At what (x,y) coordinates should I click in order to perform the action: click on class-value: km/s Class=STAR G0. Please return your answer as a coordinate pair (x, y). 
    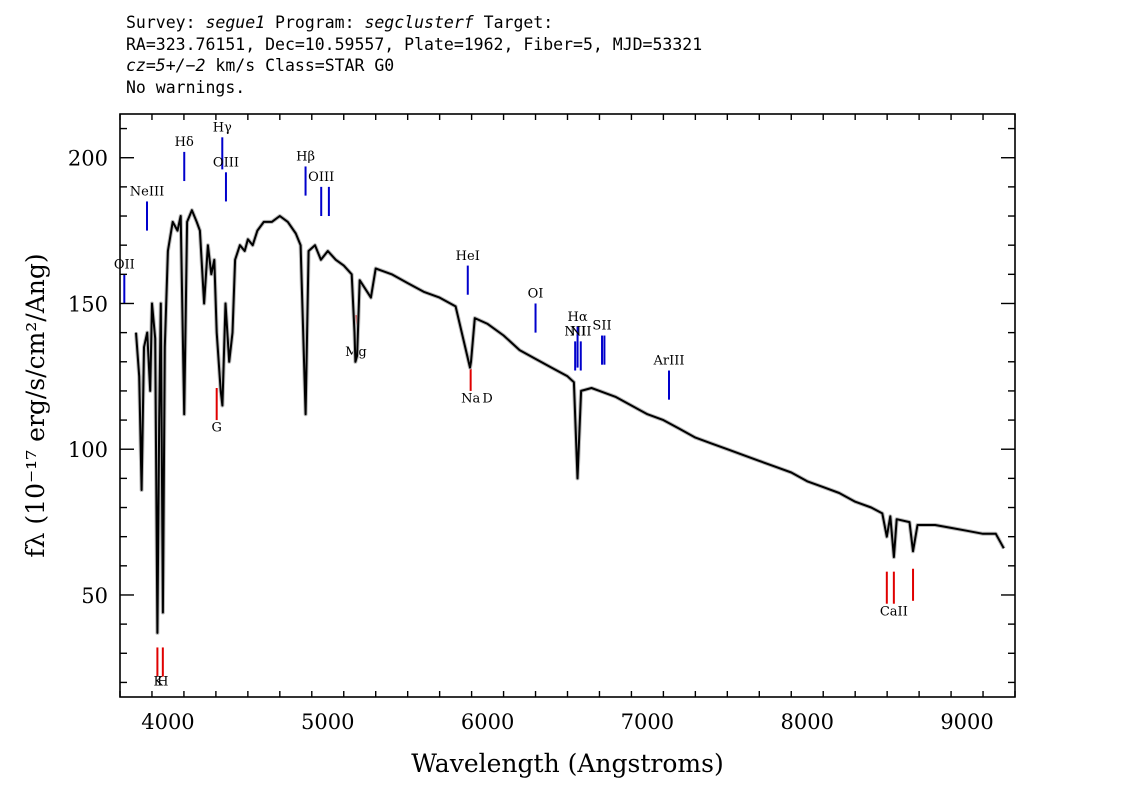
    Looking at the image, I should click on (300, 65).